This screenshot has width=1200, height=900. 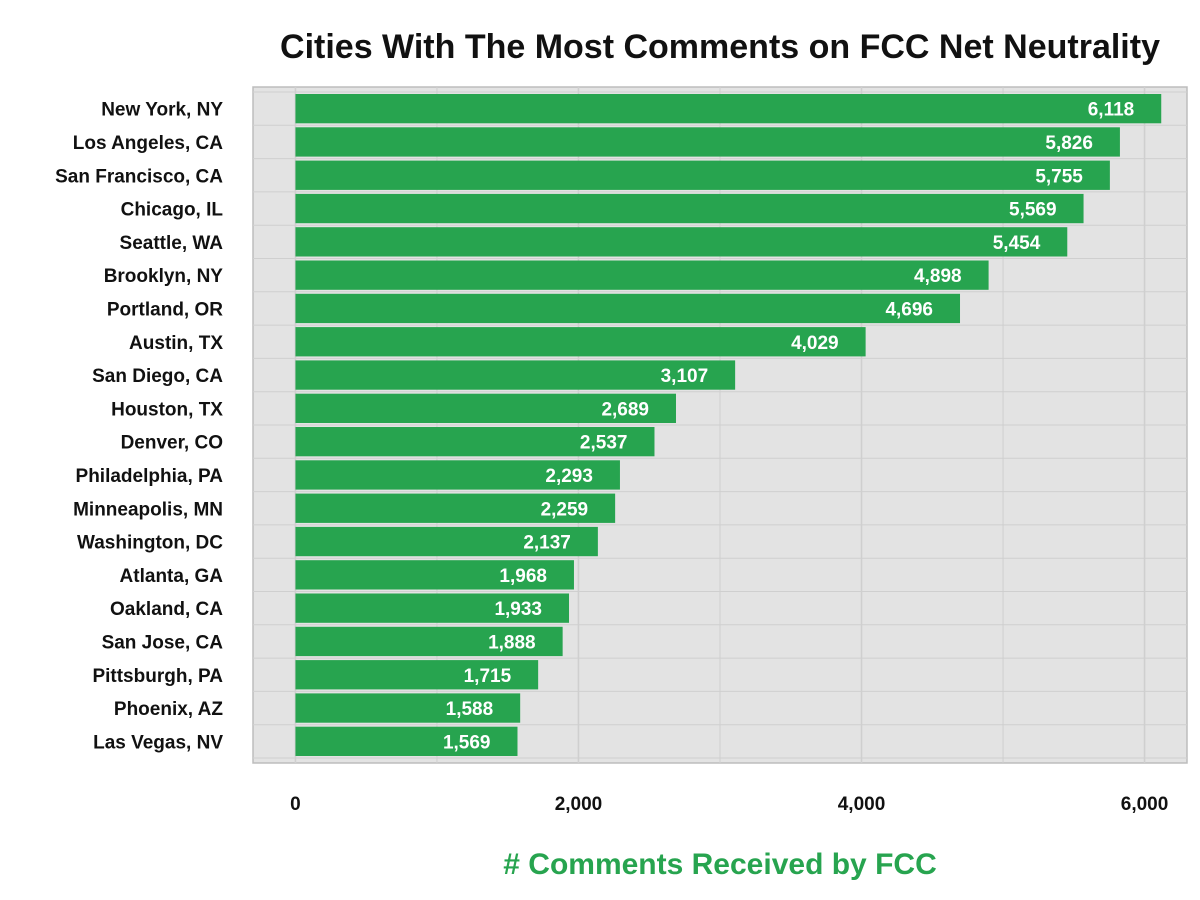 What do you see at coordinates (547, 543) in the screenshot?
I see `value-label: 2,137` at bounding box center [547, 543].